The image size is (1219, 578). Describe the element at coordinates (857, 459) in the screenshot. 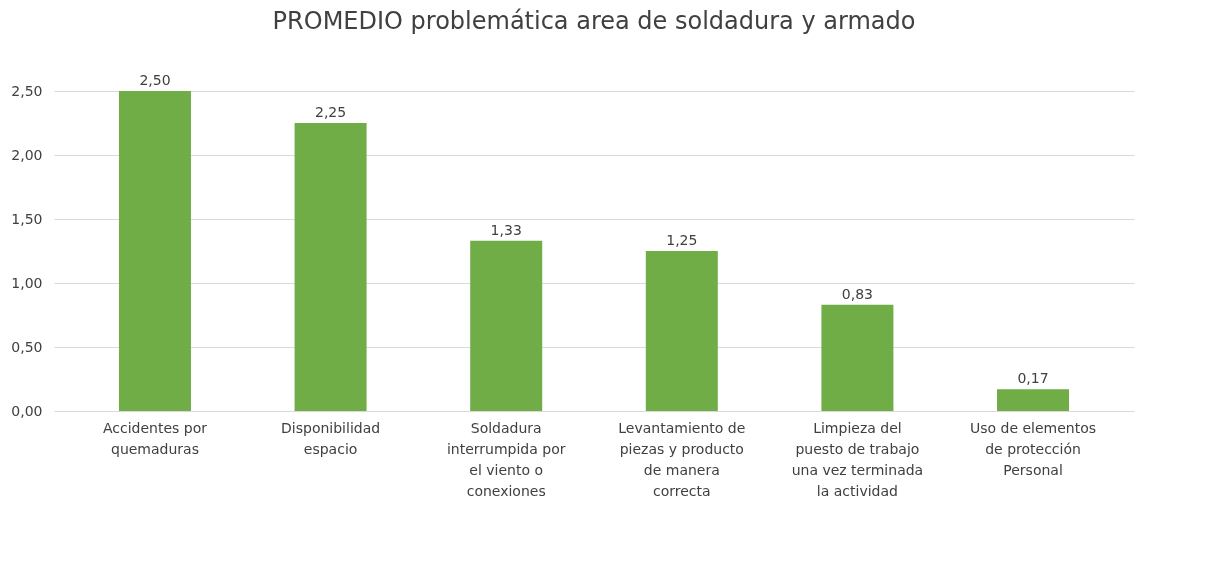

I see `x-tick-label: Limpieza del puesto de trabajo una vez terminada la actividad` at that location.